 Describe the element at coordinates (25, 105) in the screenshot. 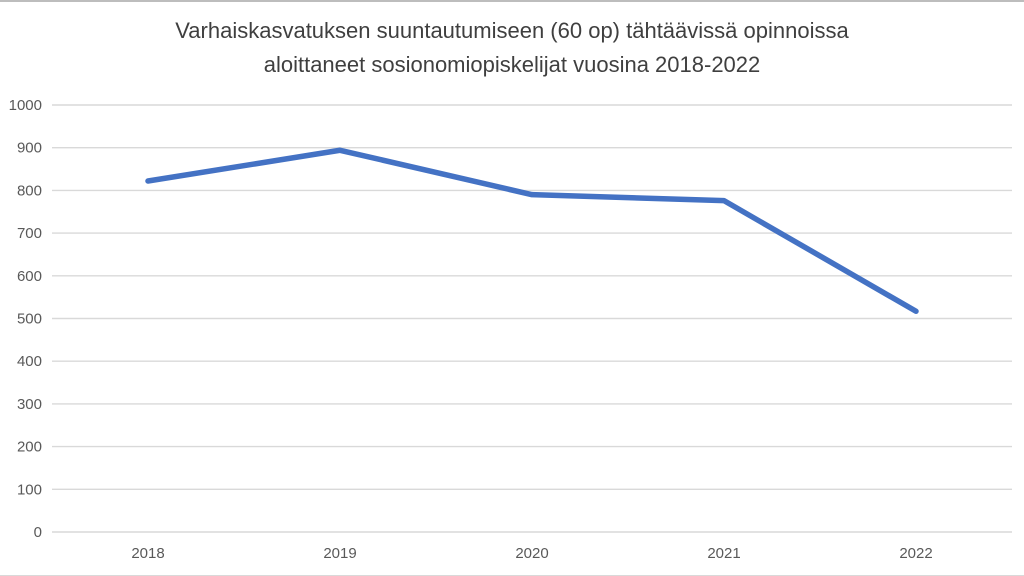

I see `y-axis-tick-label: 1000` at that location.